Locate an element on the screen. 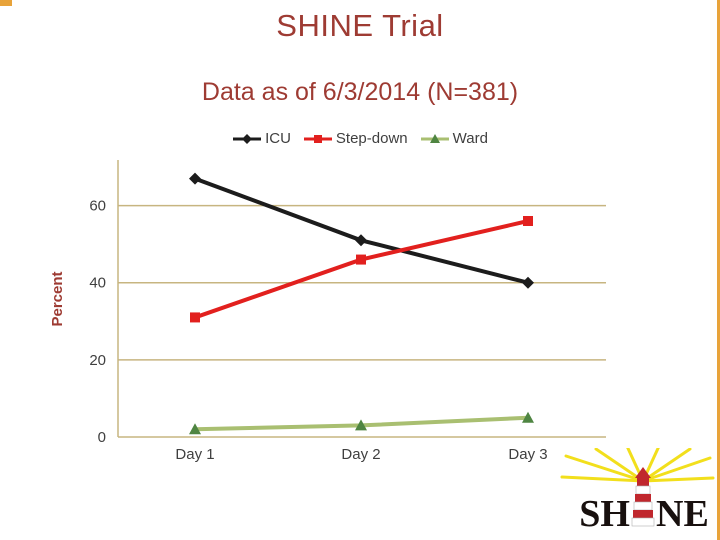 Image resolution: width=720 pixels, height=540 pixels. y-tick-label: 40 is located at coordinates (97, 283).